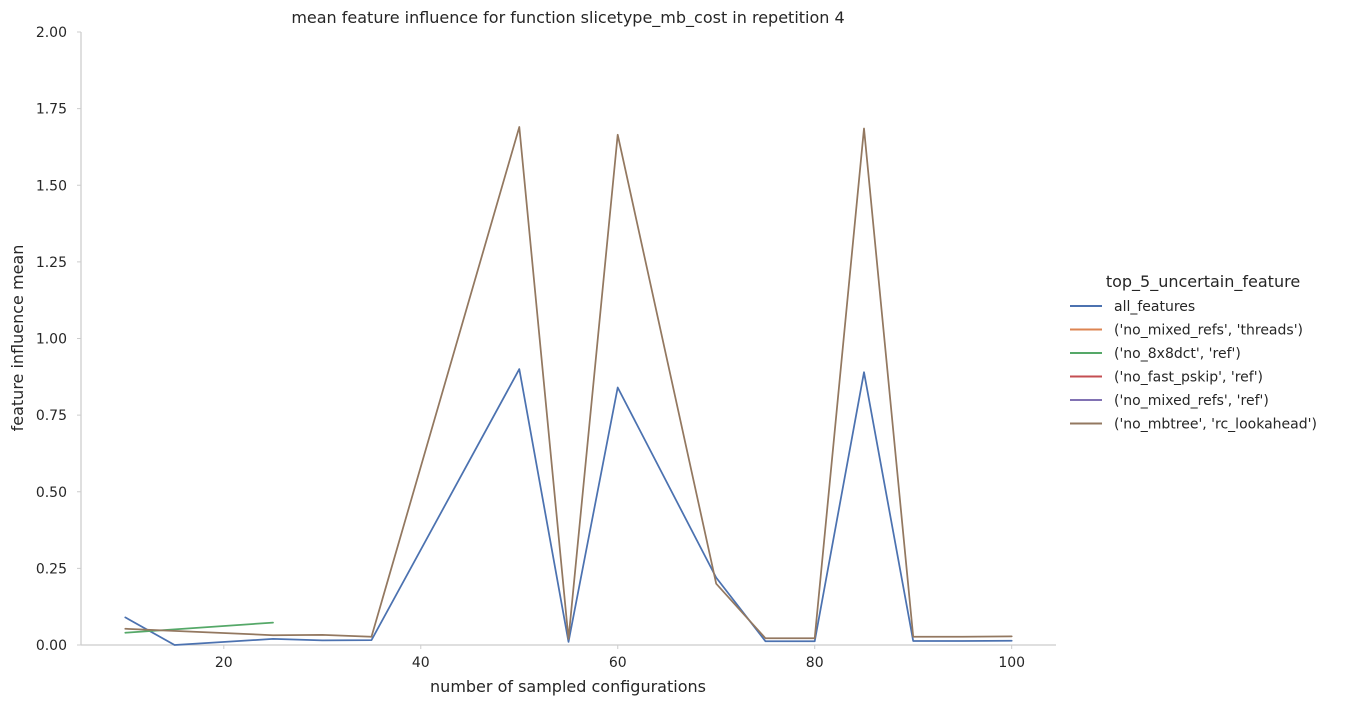 Image resolution: width=1349 pixels, height=706 pixels. Describe the element at coordinates (421, 663) in the screenshot. I see `x-tick-label: 40` at that location.